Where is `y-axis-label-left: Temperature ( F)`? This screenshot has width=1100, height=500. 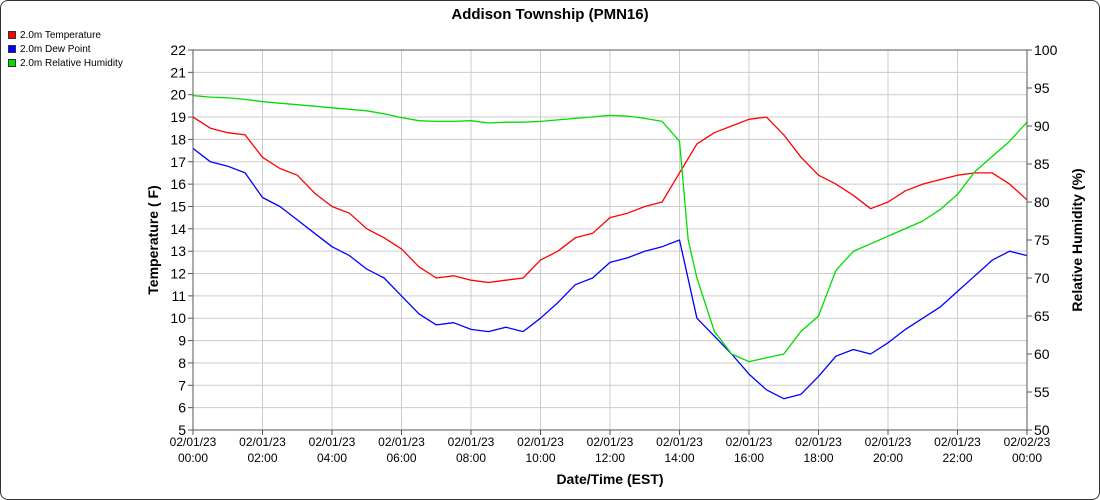
y-axis-label-left: Temperature ( F) is located at coordinates (153, 239).